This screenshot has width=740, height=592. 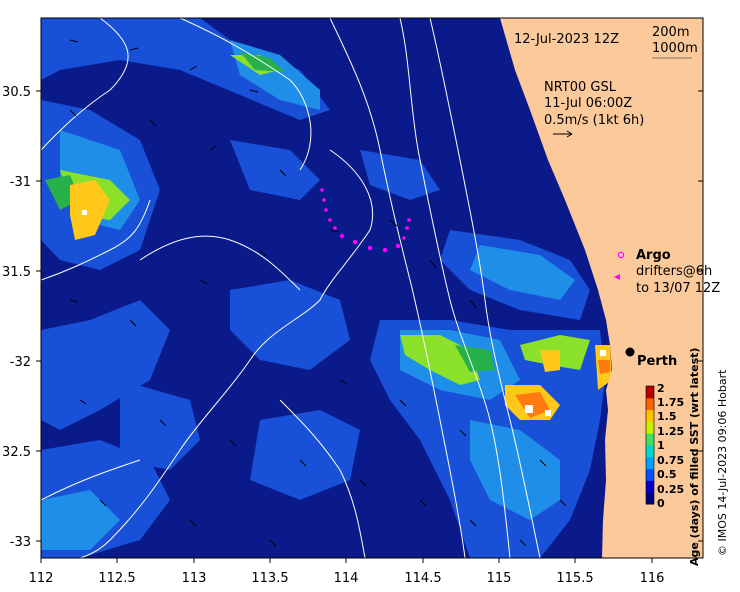 I want to click on credit-label: © IMOS 14-Jul-2023 09:06 Hobart, so click(x=722, y=462).